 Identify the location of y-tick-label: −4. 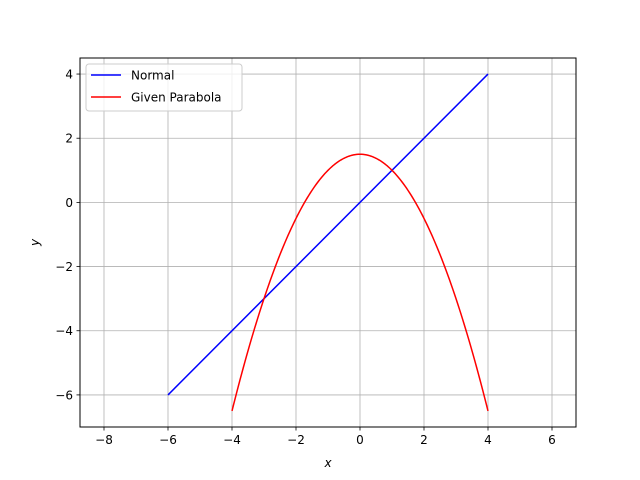
(64, 331).